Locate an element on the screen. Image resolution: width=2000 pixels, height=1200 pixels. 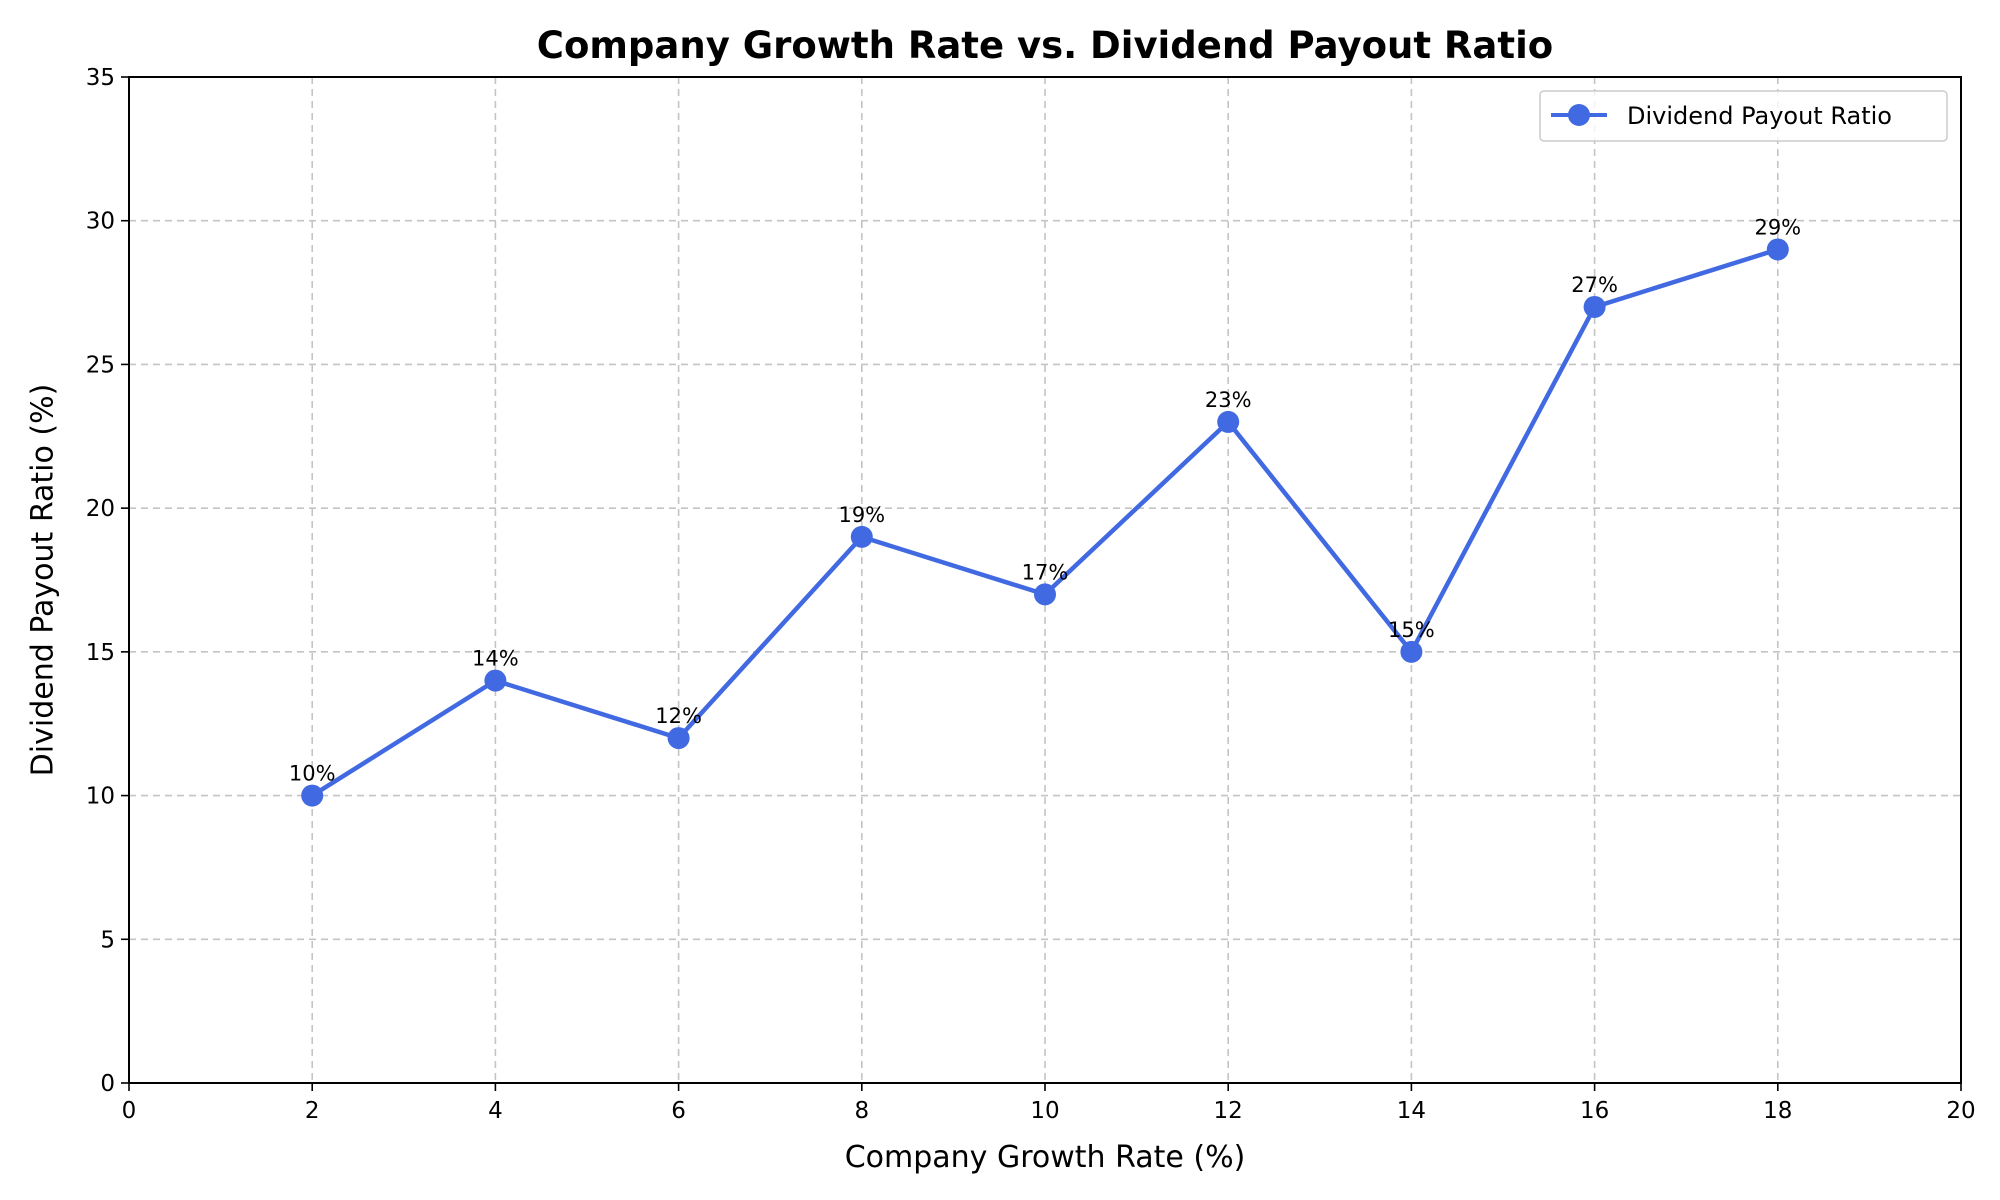
y-tick-label: 0 is located at coordinates (107, 1084).